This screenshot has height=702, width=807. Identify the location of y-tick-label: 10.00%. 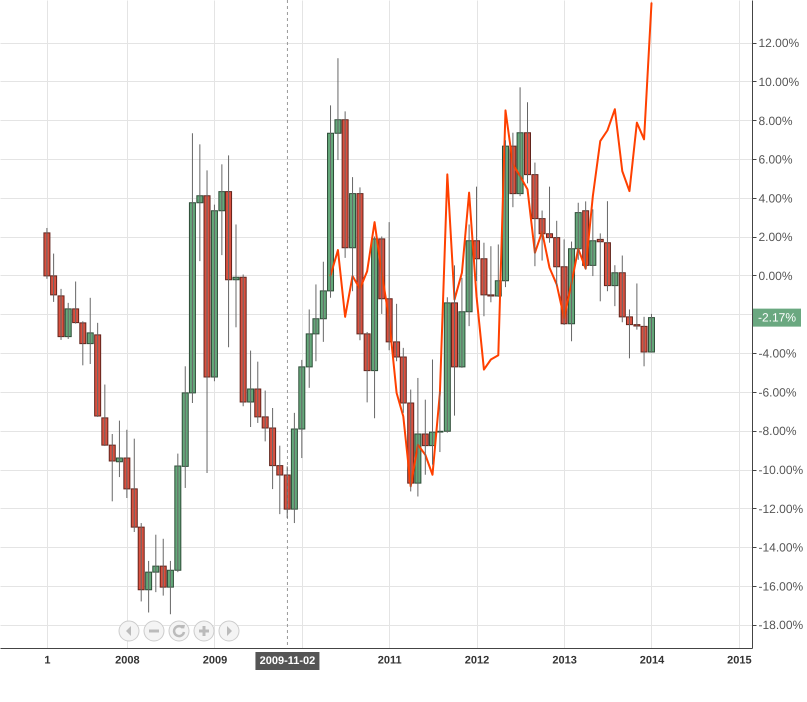
(779, 81).